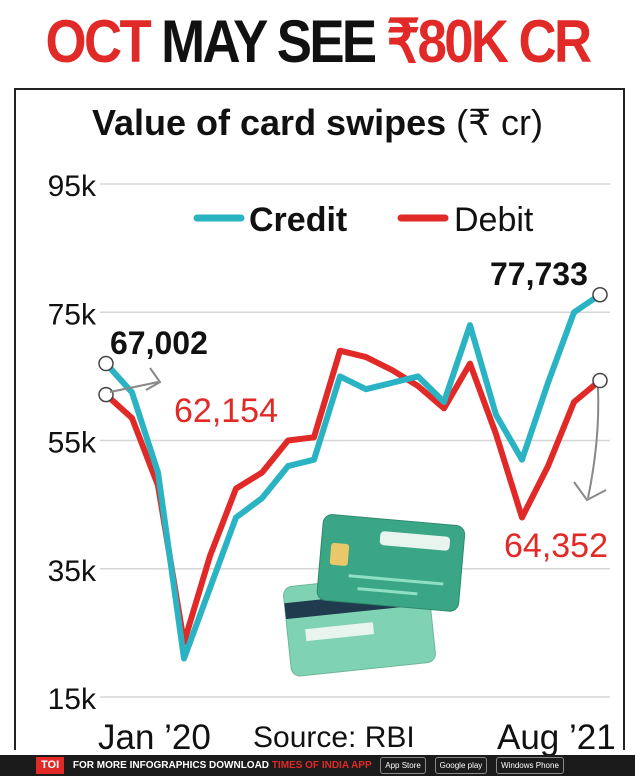  What do you see at coordinates (171, 765) in the screenshot?
I see `footer-text: FOR MORE INFOGRAPHICS DOWNLOAD` at bounding box center [171, 765].